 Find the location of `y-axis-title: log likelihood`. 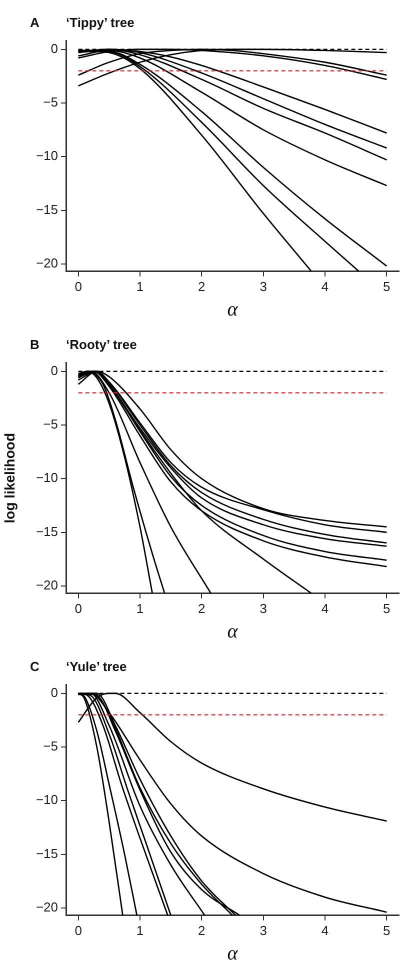

y-axis-title: log likelihood is located at coordinates (9, 478).